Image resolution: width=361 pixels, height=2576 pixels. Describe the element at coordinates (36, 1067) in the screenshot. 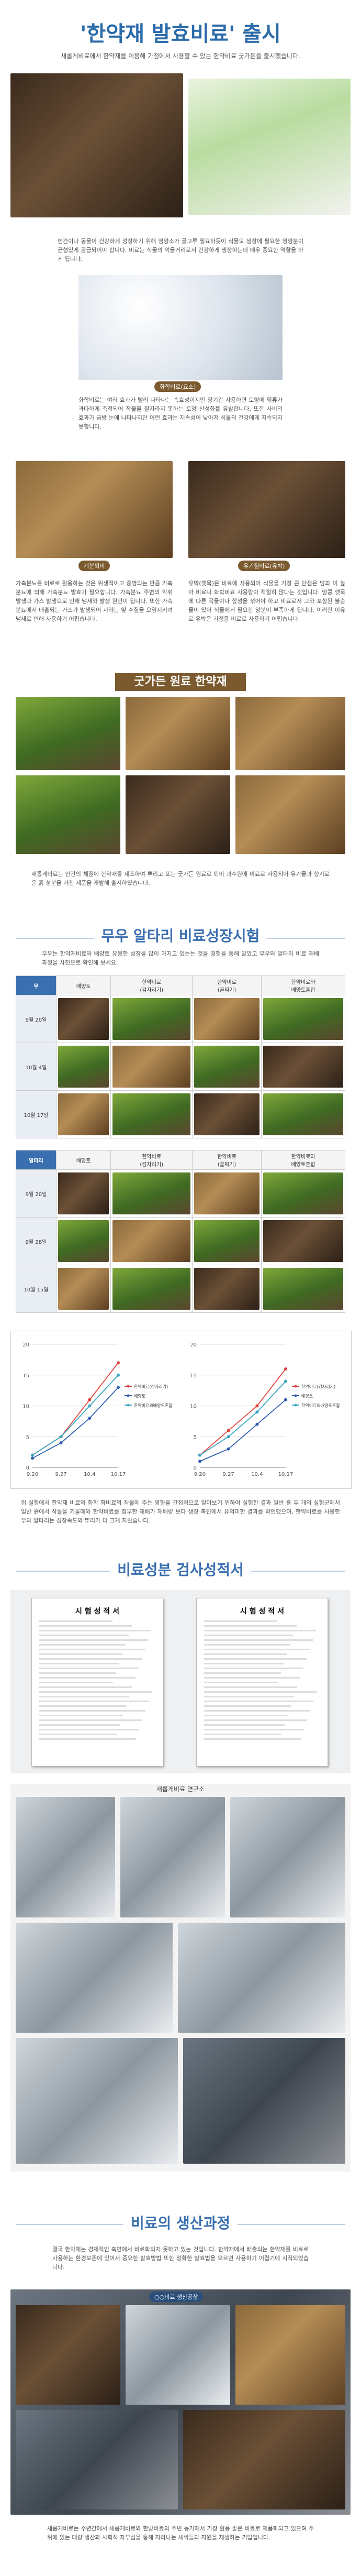

I see `row-date: 10월 4일` at that location.